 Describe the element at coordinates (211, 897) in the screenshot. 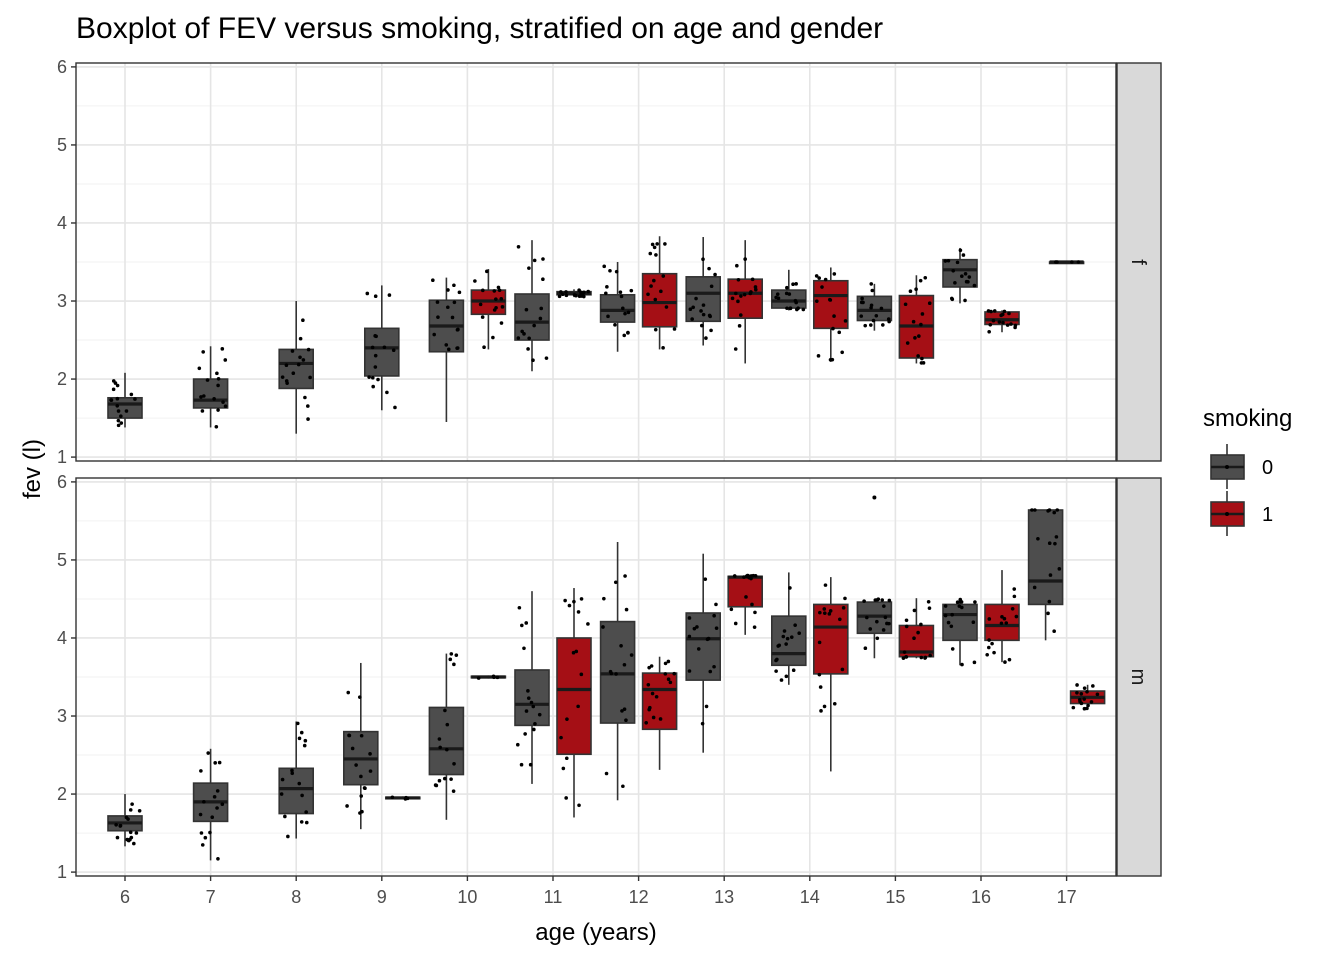

I see `x-tick-label: 7` at that location.